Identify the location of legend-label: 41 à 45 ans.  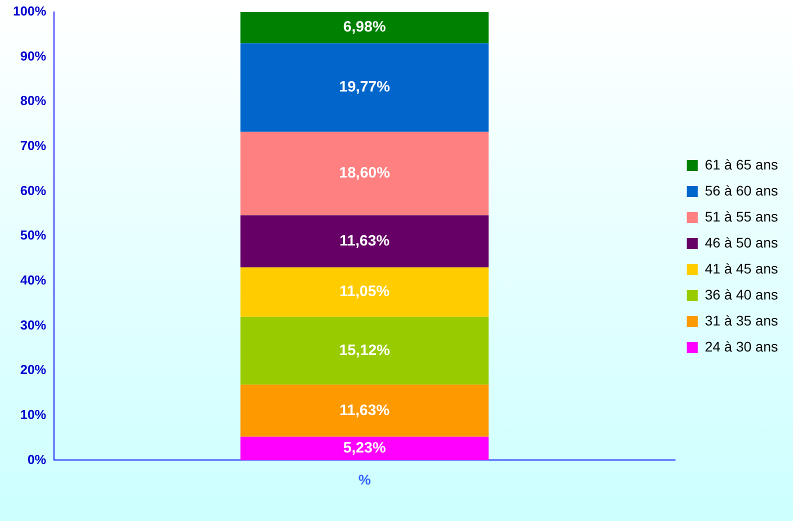
(741, 268).